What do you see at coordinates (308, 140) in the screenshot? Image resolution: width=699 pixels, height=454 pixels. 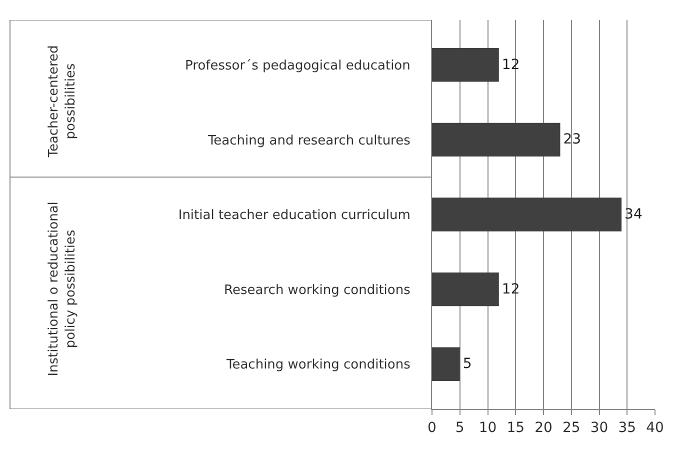 I see `y-tick-label: Teaching and research cultures` at bounding box center [308, 140].